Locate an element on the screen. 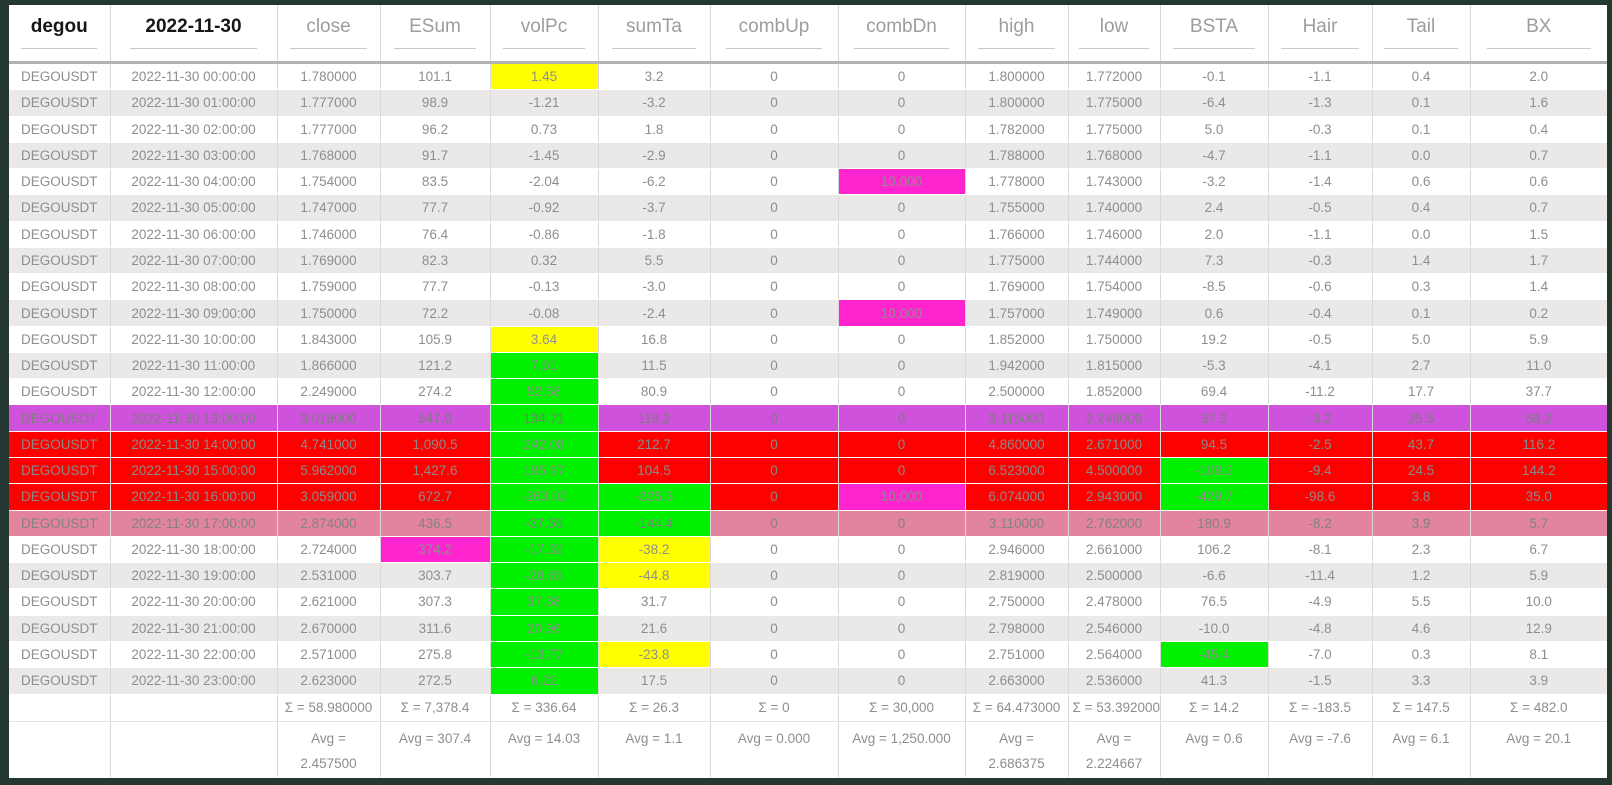 This screenshot has height=785, width=1612. cell: 303.7 is located at coordinates (435, 576).